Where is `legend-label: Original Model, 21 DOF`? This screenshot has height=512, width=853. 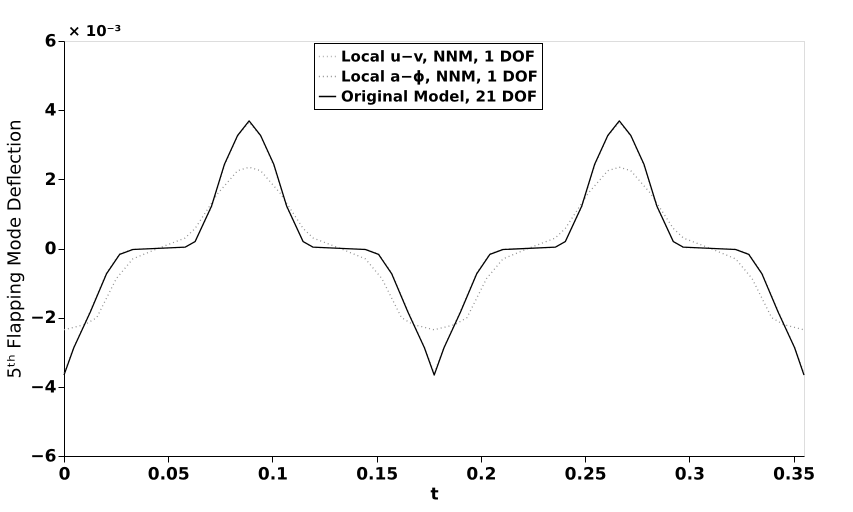 legend-label: Original Model, 21 DOF is located at coordinates (439, 97).